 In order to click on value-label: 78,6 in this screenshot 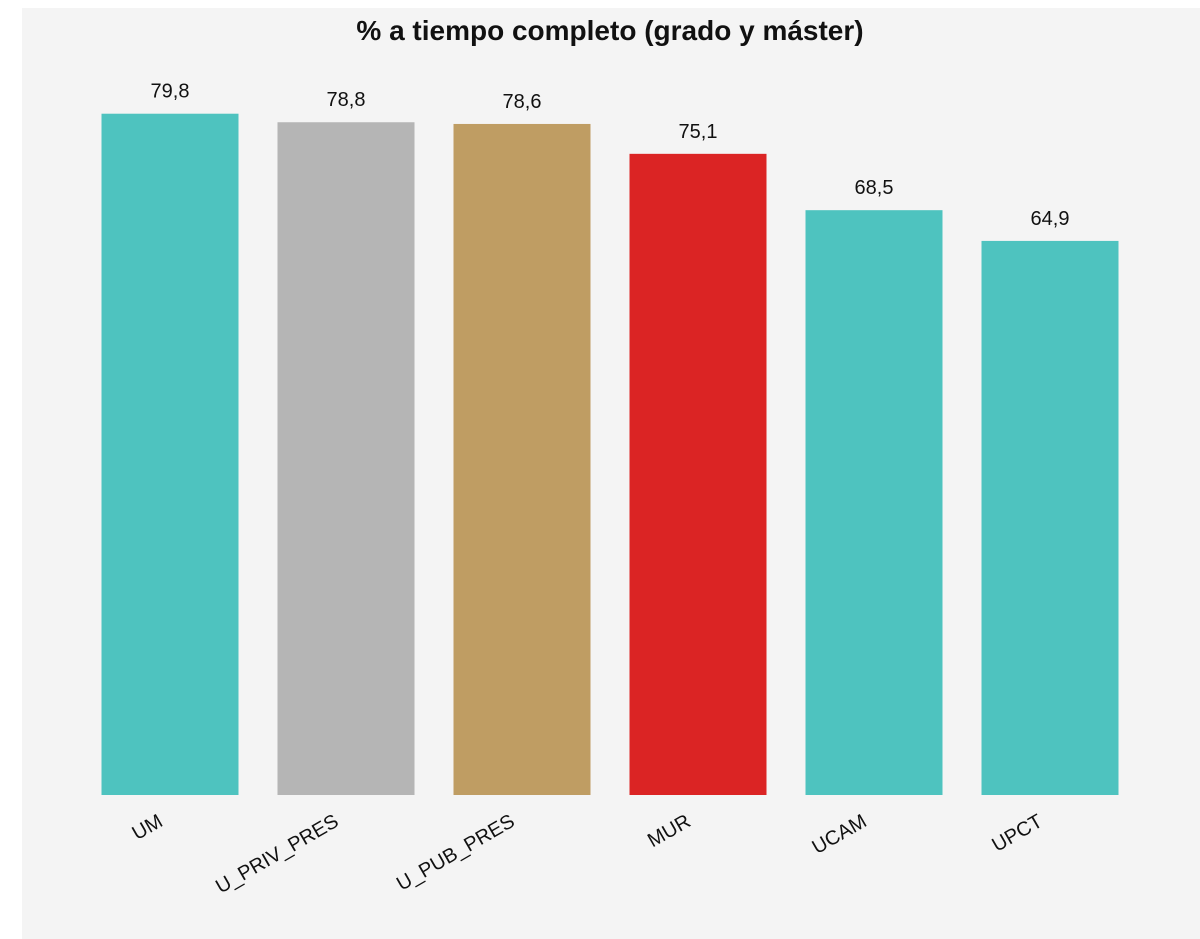, I will do `click(522, 102)`.